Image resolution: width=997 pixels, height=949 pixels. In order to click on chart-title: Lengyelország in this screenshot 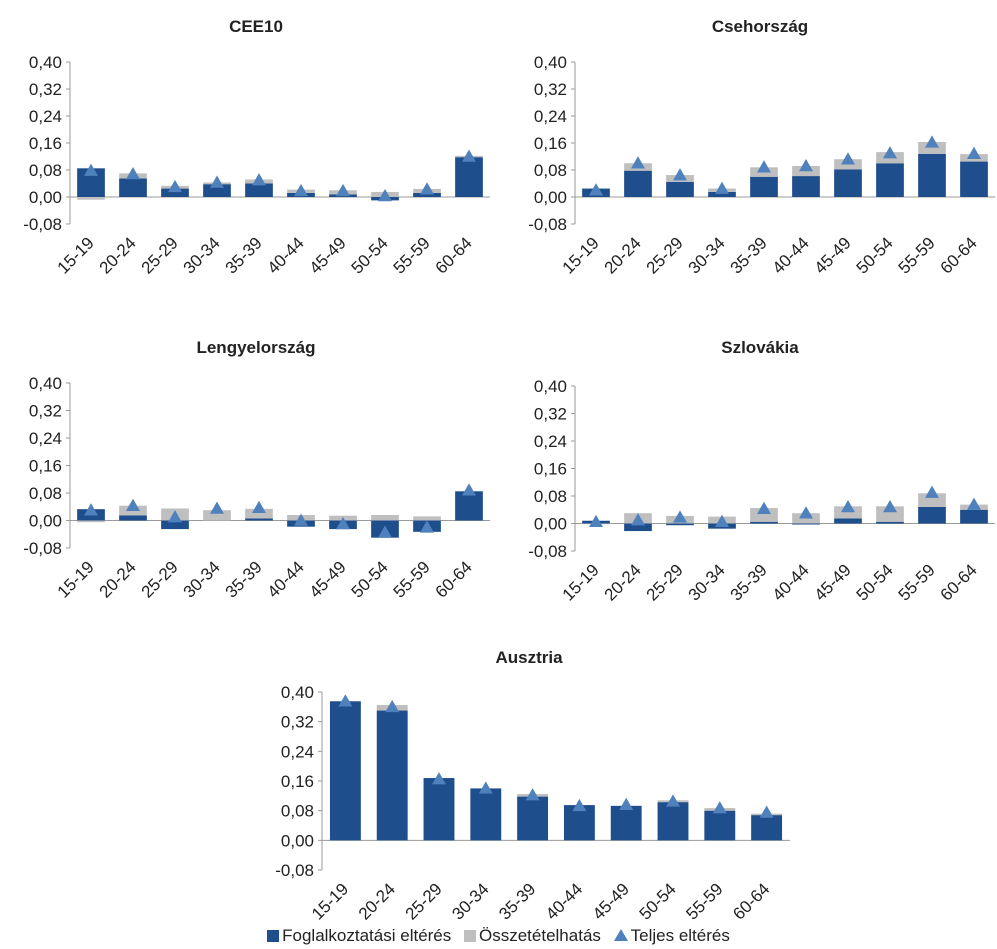, I will do `click(255, 347)`.